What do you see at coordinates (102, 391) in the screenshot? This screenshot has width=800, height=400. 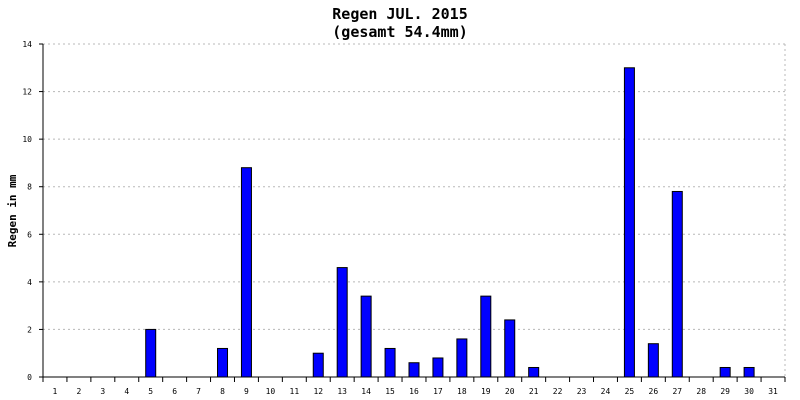 I see `x-tick-label-3: 3` at bounding box center [102, 391].